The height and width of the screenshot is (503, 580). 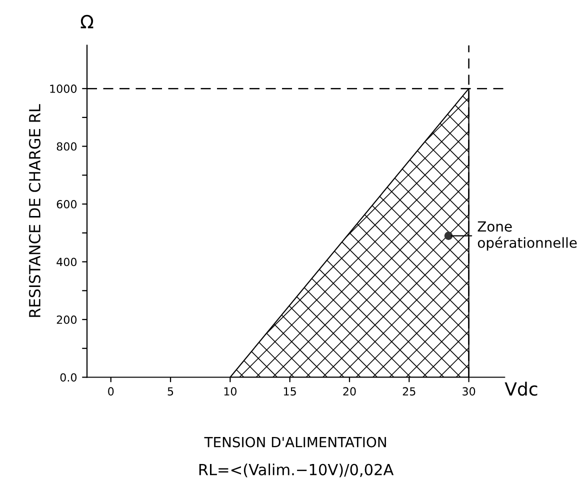 What do you see at coordinates (66, 262) in the screenshot?
I see `y-tick-label: 400` at bounding box center [66, 262].